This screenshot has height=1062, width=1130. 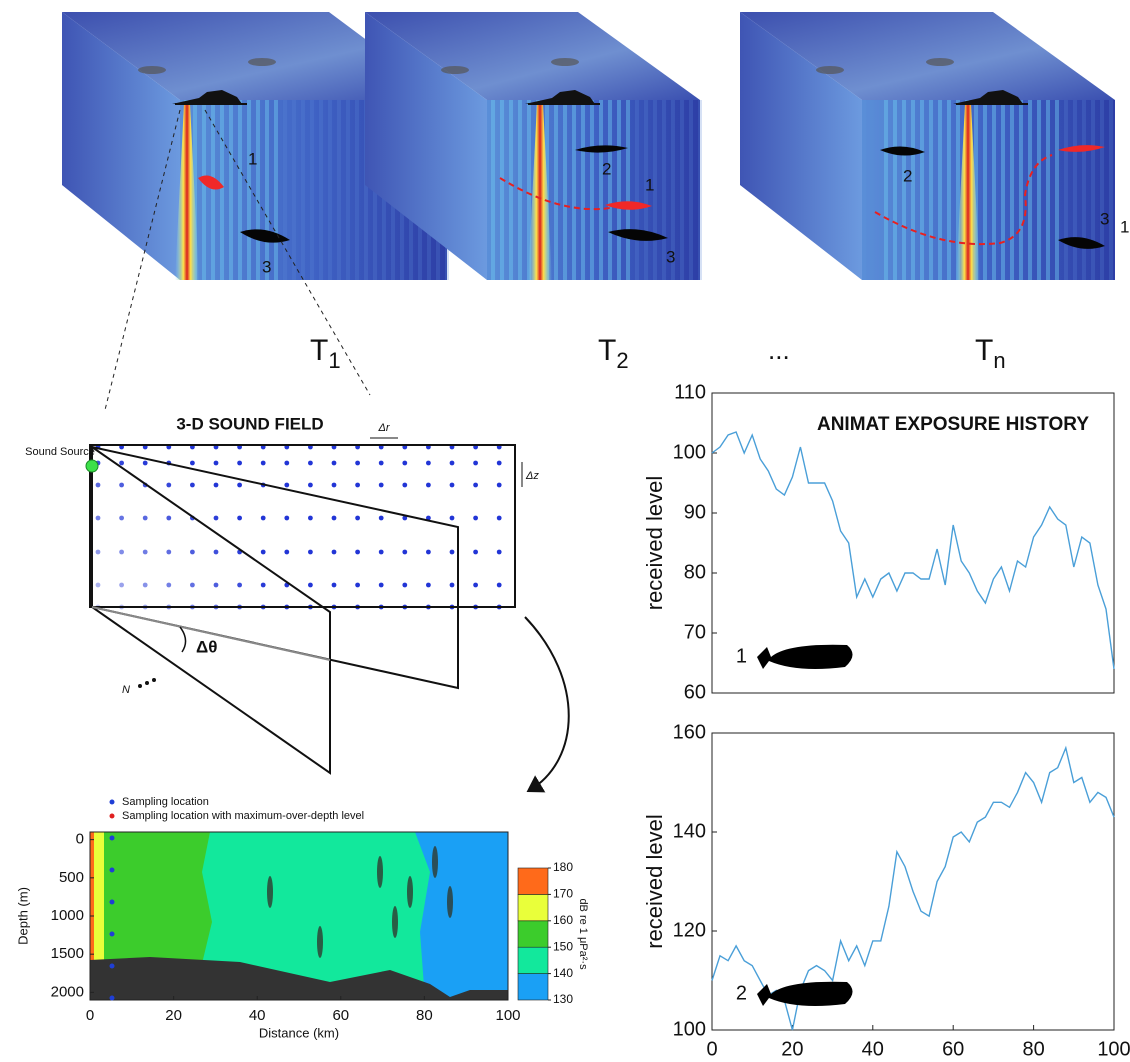 What do you see at coordinates (426, 146) in the screenshot?
I see `cube-side` at bounding box center [426, 146].